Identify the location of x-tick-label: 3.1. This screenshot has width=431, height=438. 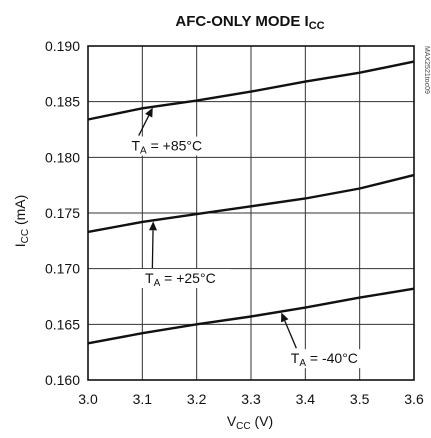
(143, 399).